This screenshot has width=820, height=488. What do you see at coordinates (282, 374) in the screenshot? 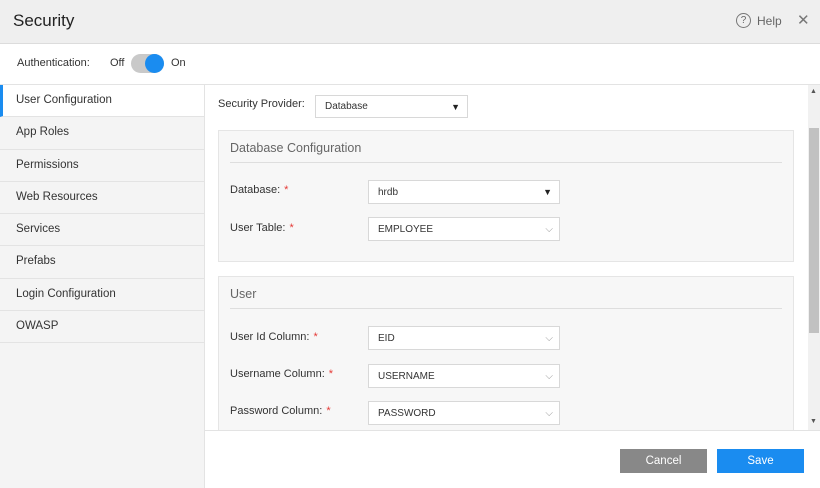
I see `username-column-label: Username Column: *` at bounding box center [282, 374].